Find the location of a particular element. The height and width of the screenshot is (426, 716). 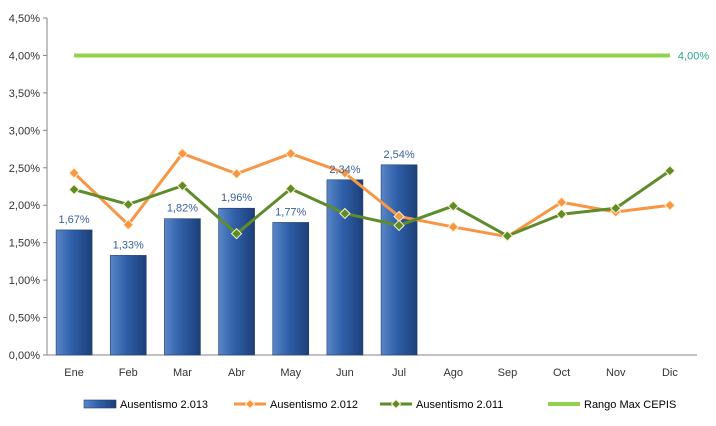

x-tick-label: Mar is located at coordinates (182, 373).